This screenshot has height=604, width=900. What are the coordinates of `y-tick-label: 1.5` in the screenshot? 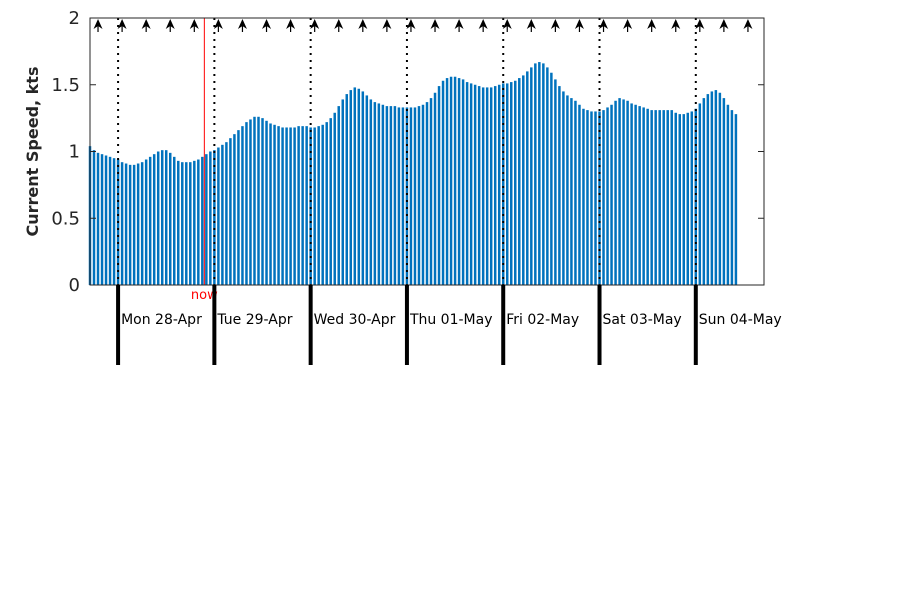 It's located at (65, 85).